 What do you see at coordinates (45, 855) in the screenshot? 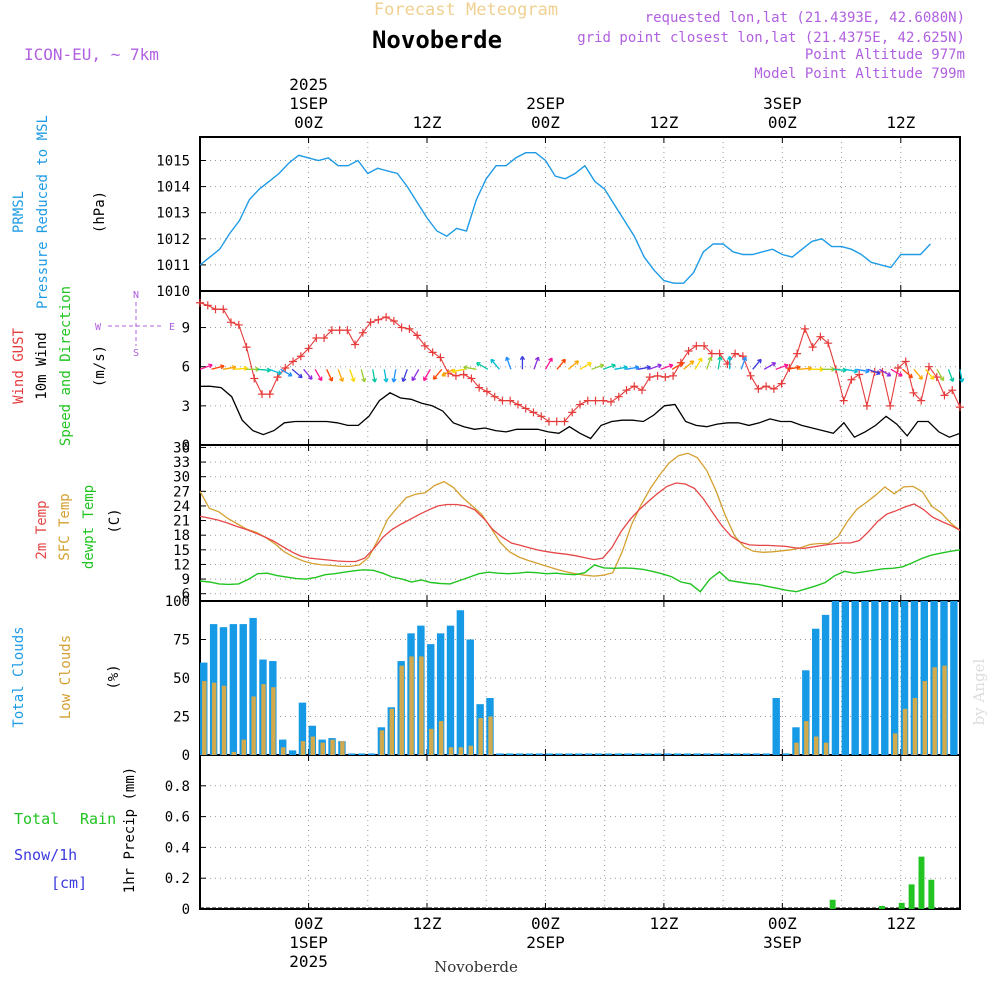
I see `snow-label: Snow/1h` at bounding box center [45, 855].